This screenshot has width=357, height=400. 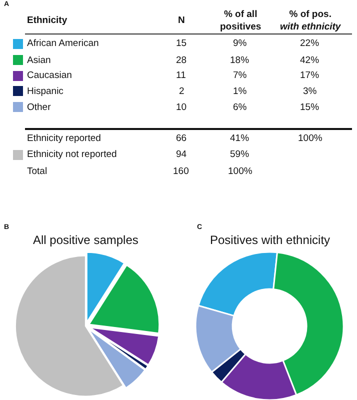 I want to click on text: 66, so click(x=181, y=138).